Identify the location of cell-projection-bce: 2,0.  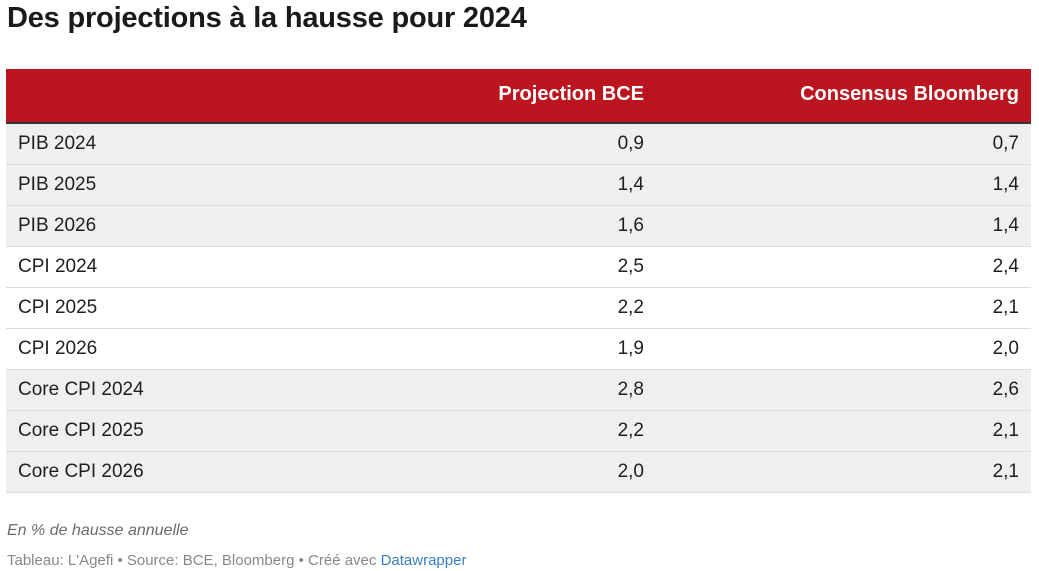
(630, 471).